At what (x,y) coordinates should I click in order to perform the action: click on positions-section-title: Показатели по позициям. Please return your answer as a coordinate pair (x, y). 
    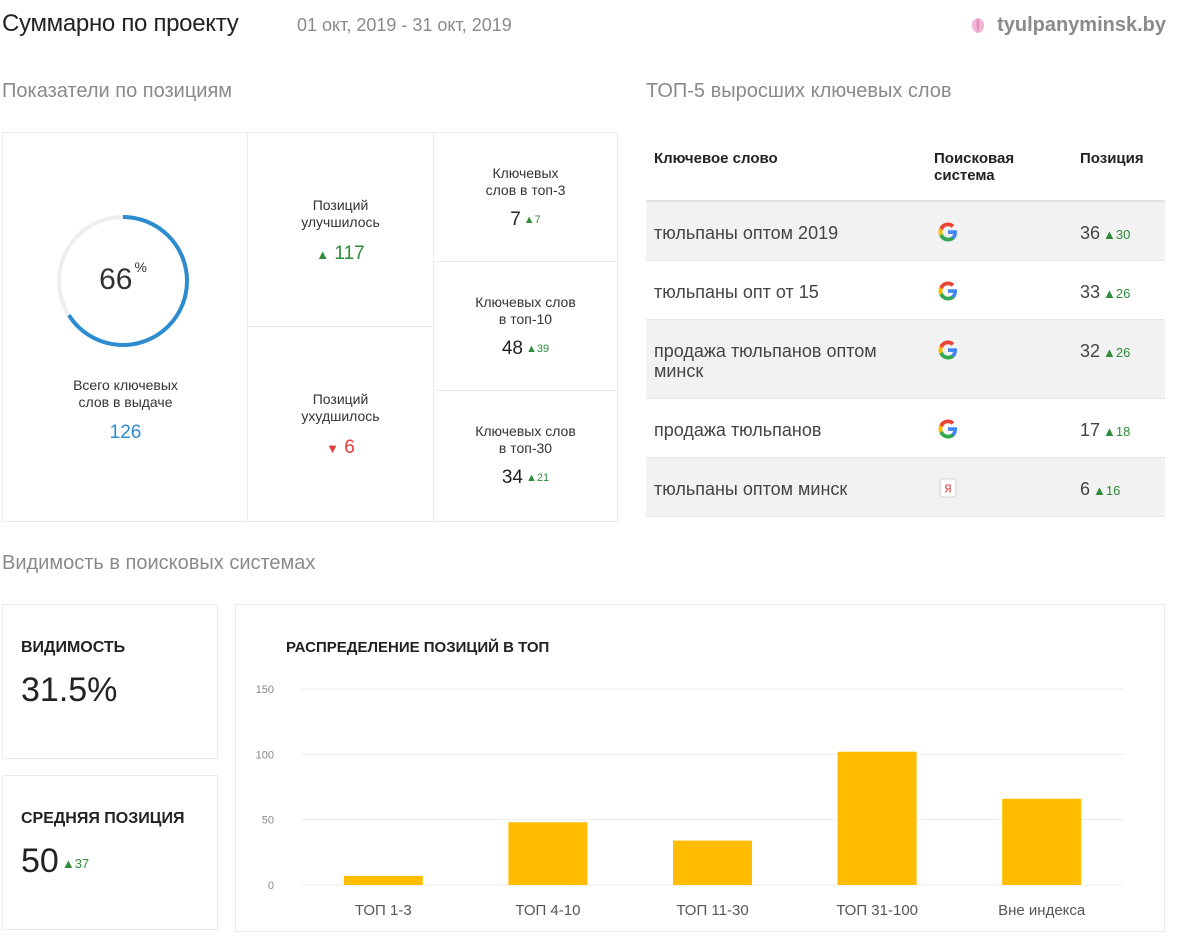
    Looking at the image, I should click on (117, 91).